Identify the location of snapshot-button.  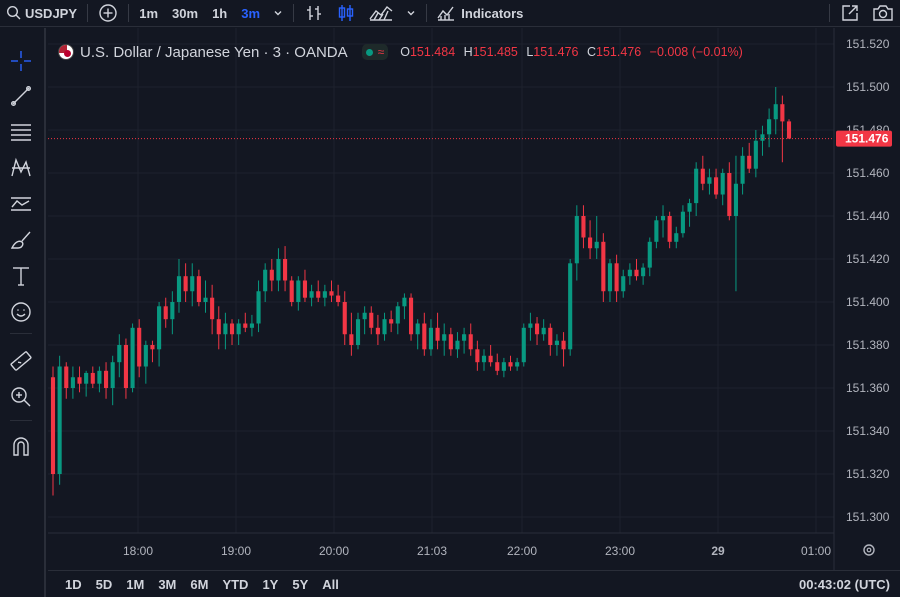
(883, 13).